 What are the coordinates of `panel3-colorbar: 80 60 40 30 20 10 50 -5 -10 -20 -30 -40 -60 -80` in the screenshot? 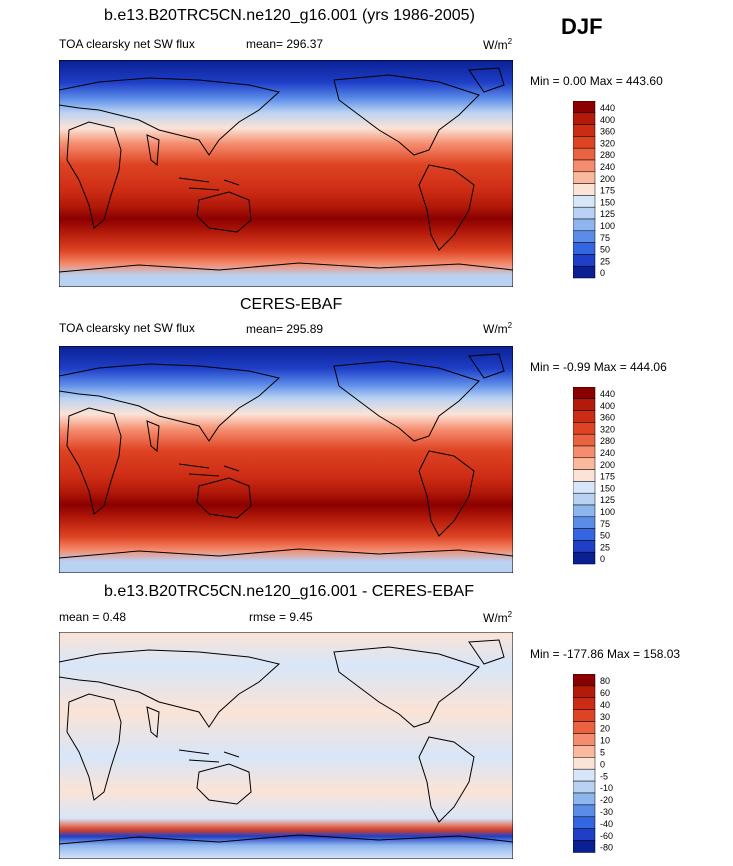 It's located at (593, 763).